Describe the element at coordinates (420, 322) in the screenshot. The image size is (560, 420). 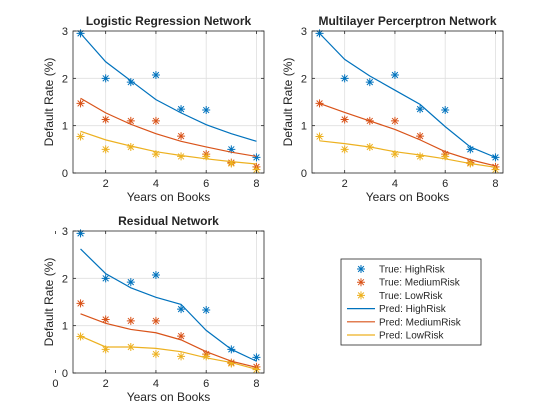
I see `legend-label: Pred: MediumRisk` at that location.